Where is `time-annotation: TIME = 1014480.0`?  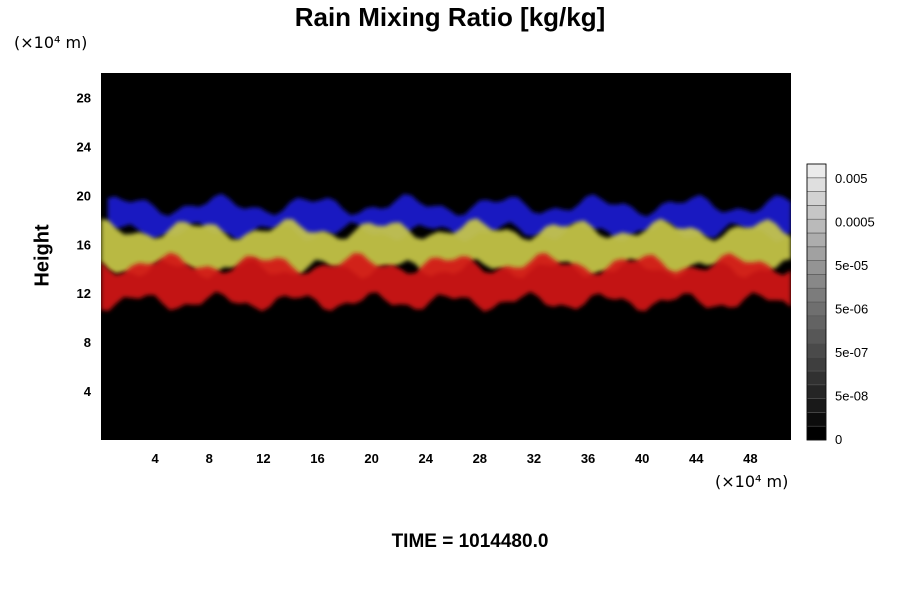 time-annotation: TIME = 1014480.0 is located at coordinates (470, 541).